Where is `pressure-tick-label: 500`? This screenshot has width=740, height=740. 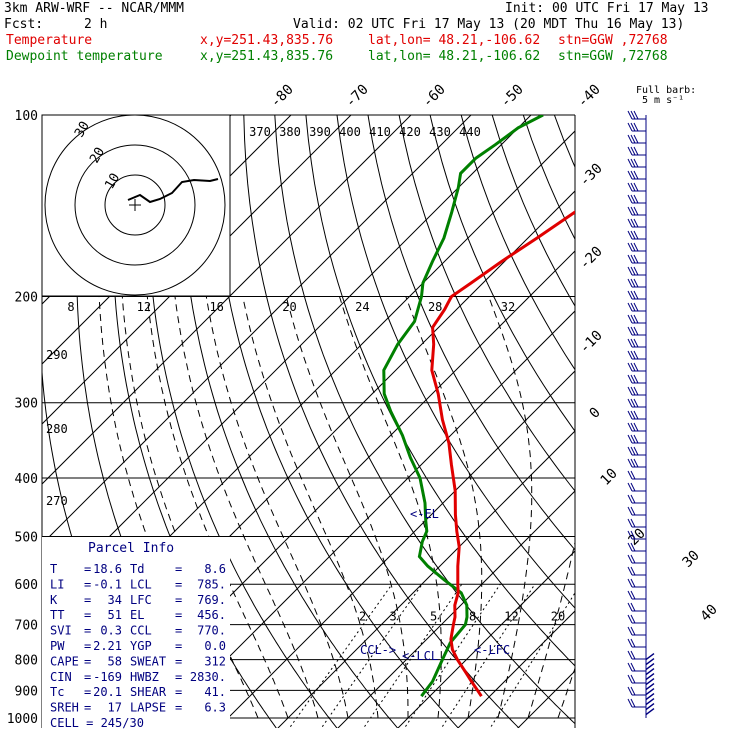 pressure-tick-label: 500 is located at coordinates (26, 537).